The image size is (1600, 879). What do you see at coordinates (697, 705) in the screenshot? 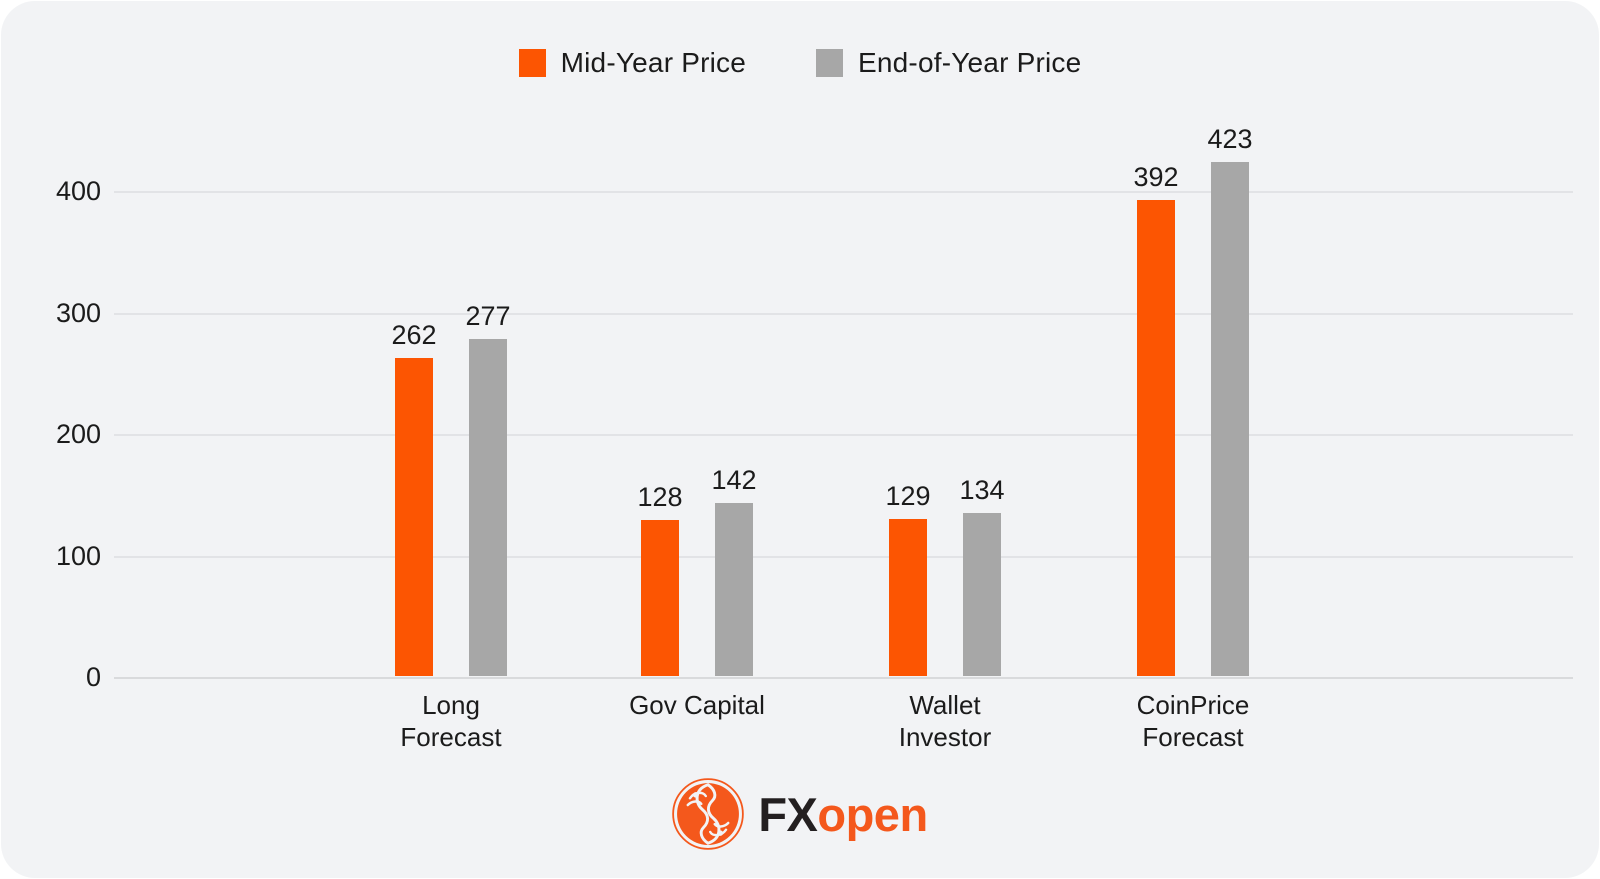
I see `x-axis-category-label: Gov Capital` at bounding box center [697, 705].